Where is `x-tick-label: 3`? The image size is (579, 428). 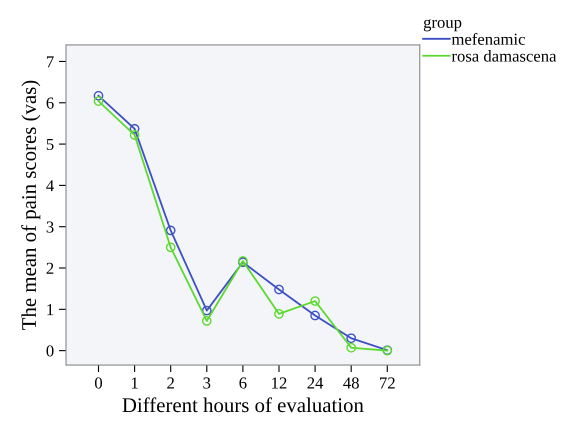 x-tick-label: 3 is located at coordinates (206, 383).